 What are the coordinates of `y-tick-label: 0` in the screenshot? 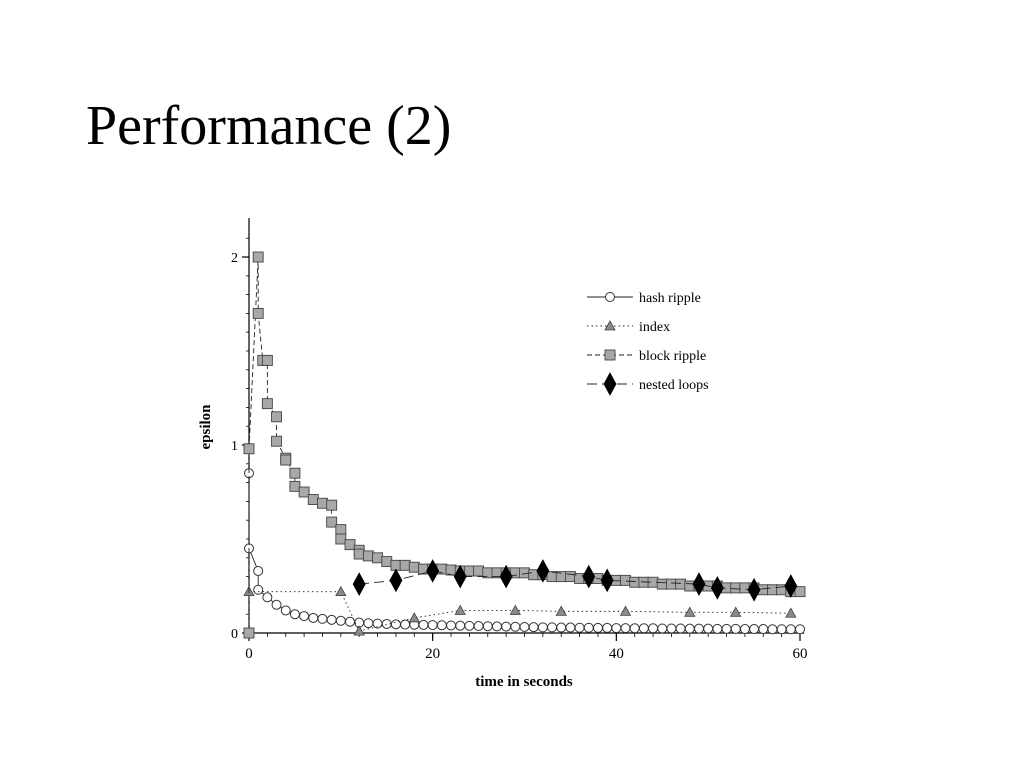 It's located at (234, 634).